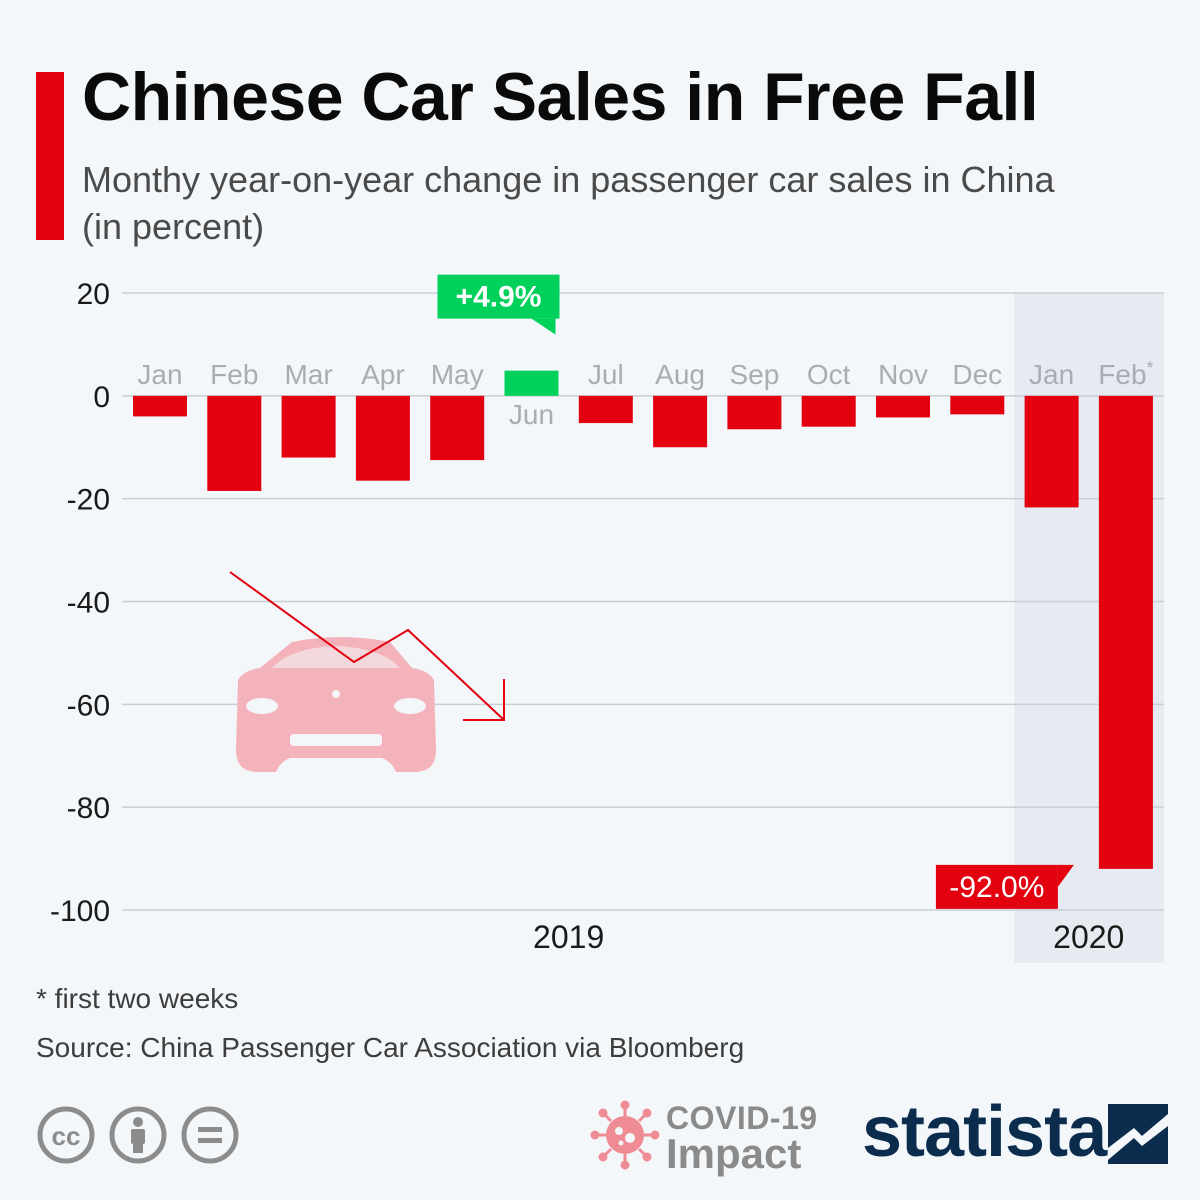  I want to click on impact-label: Impact, so click(734, 1153).